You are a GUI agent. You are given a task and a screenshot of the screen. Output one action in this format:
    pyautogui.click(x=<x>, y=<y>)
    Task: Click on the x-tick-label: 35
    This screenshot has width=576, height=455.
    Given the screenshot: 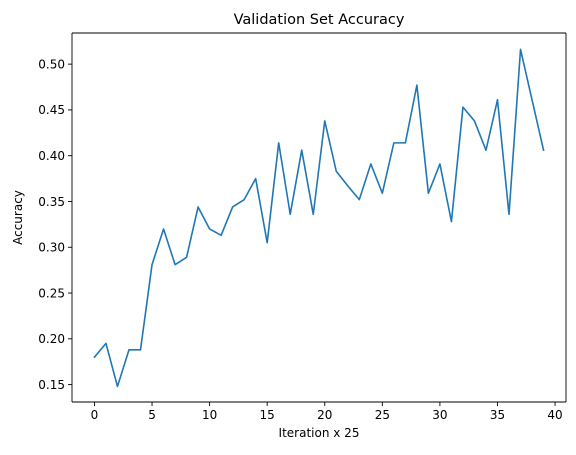 What is the action you would take?
    pyautogui.click(x=497, y=415)
    